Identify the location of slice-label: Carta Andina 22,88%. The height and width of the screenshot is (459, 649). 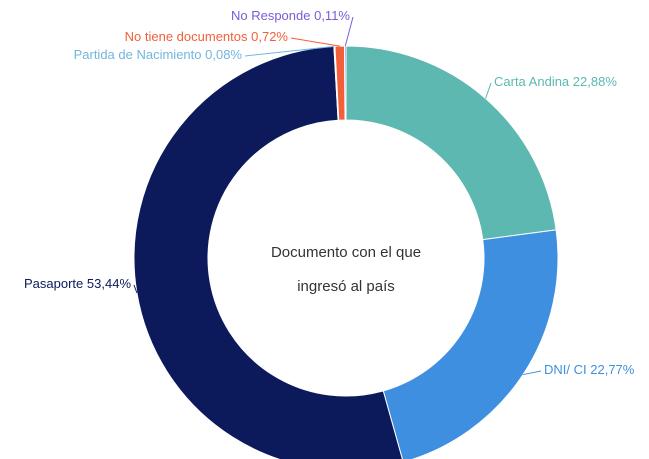
(555, 81).